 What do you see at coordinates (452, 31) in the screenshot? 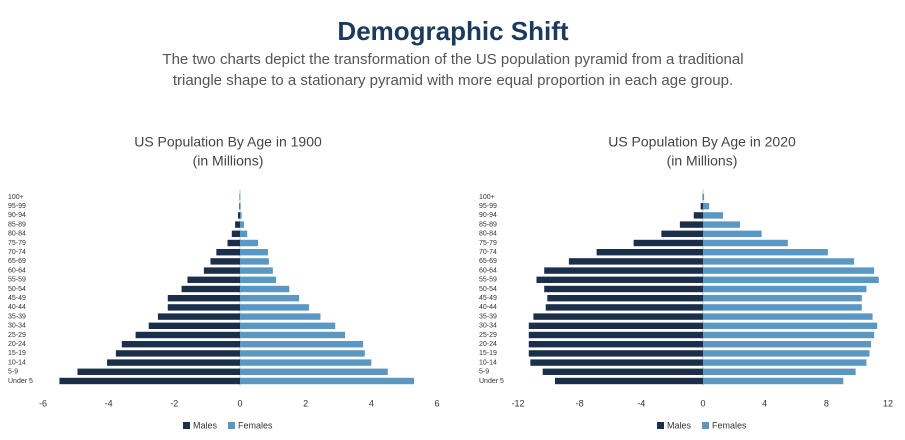
I see `page-title: Demographic Shift` at bounding box center [452, 31].